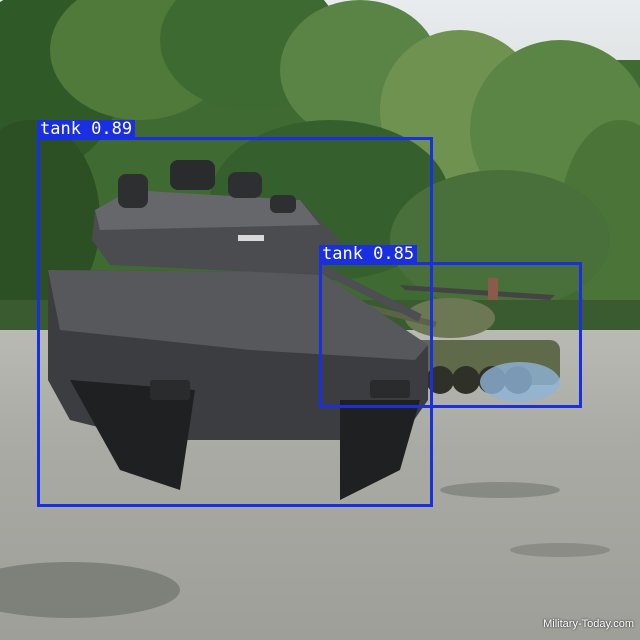 This screenshot has height=640, width=640. What do you see at coordinates (368, 254) in the screenshot?
I see `detection-label-2: tank 0.85` at bounding box center [368, 254].